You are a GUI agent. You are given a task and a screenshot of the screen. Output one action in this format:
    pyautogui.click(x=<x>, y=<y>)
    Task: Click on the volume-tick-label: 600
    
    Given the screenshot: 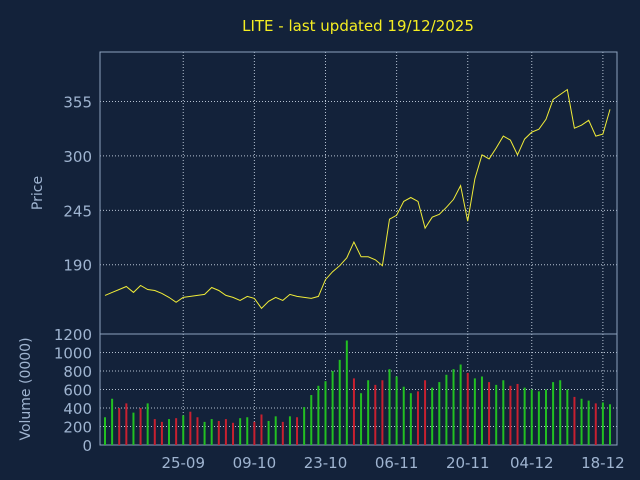 What is the action you would take?
    pyautogui.click(x=77, y=391)
    